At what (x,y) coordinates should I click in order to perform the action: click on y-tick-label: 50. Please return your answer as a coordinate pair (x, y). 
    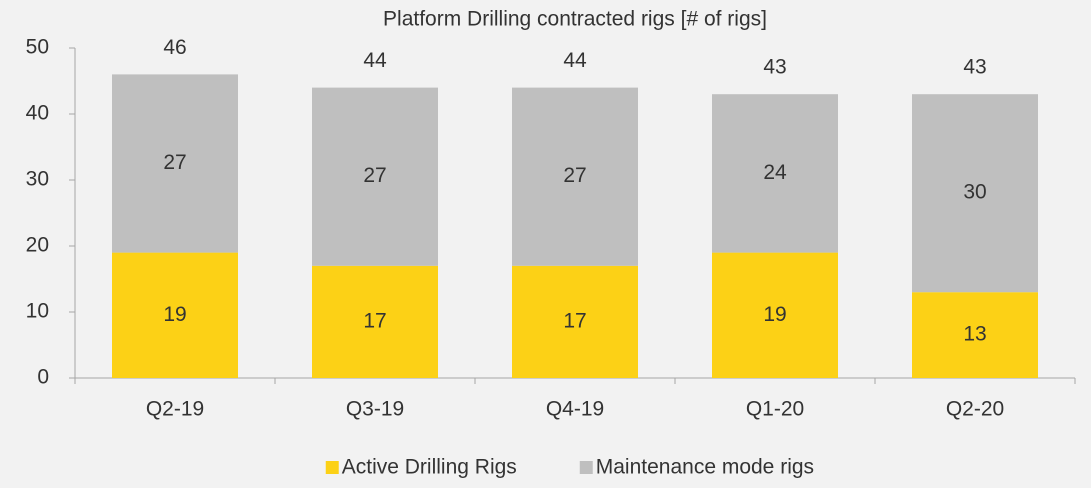
    Looking at the image, I should click on (37, 47).